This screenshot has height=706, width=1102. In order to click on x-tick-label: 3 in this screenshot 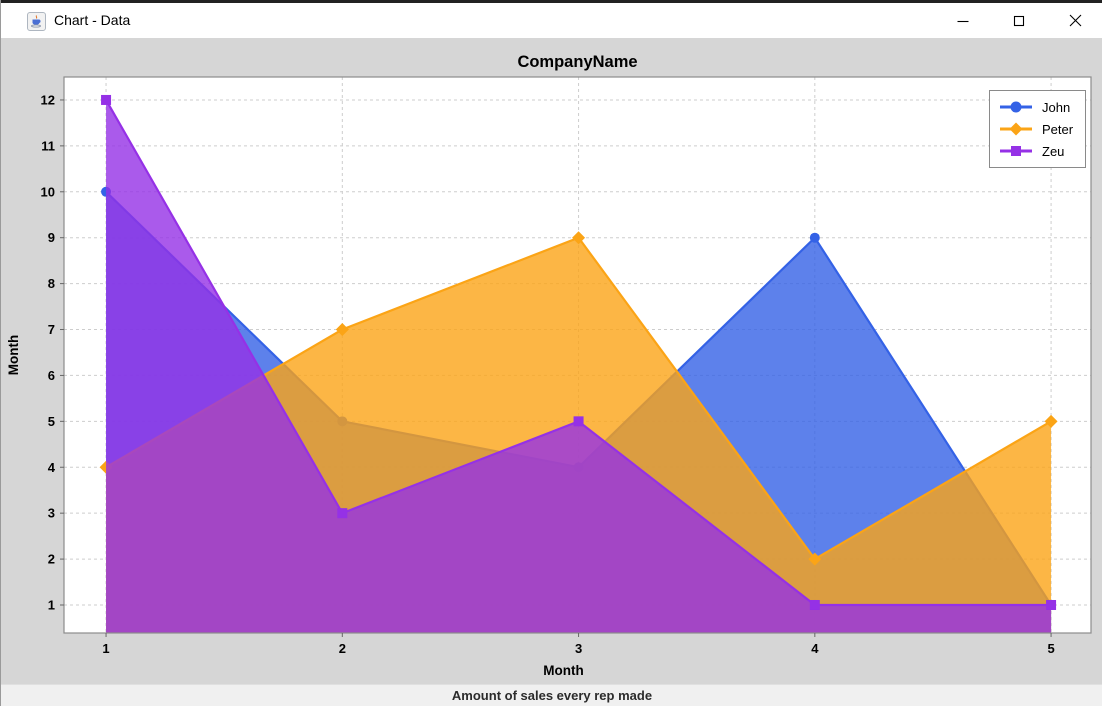, I will do `click(578, 648)`.